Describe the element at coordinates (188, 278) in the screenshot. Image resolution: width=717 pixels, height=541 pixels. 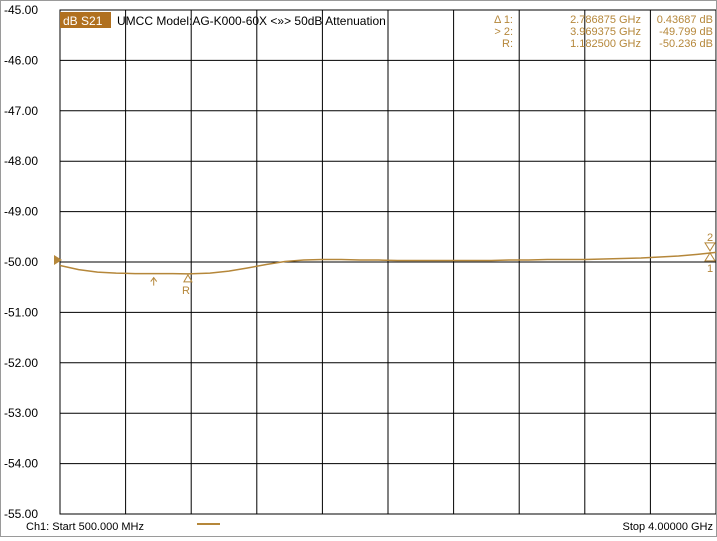
I see `reference-marker-glyph` at that location.